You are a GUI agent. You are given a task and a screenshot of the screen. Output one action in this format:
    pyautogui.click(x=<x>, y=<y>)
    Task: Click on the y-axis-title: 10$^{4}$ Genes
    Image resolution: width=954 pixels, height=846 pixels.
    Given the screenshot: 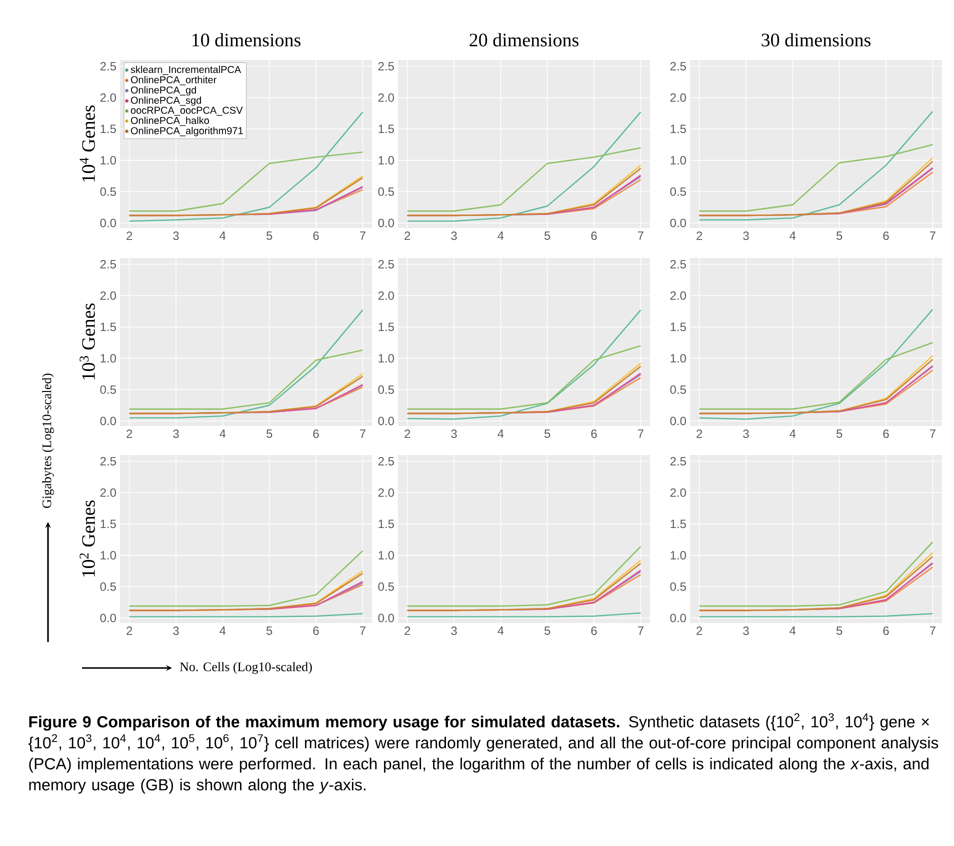 What is the action you would take?
    pyautogui.click(x=87, y=143)
    